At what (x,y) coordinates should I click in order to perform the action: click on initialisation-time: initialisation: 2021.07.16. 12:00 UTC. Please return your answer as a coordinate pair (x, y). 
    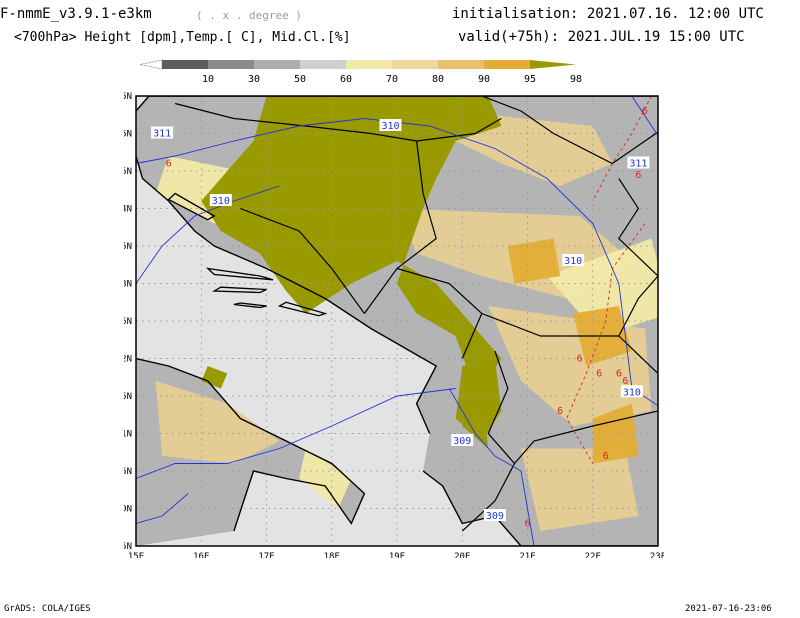
    Looking at the image, I should click on (608, 14).